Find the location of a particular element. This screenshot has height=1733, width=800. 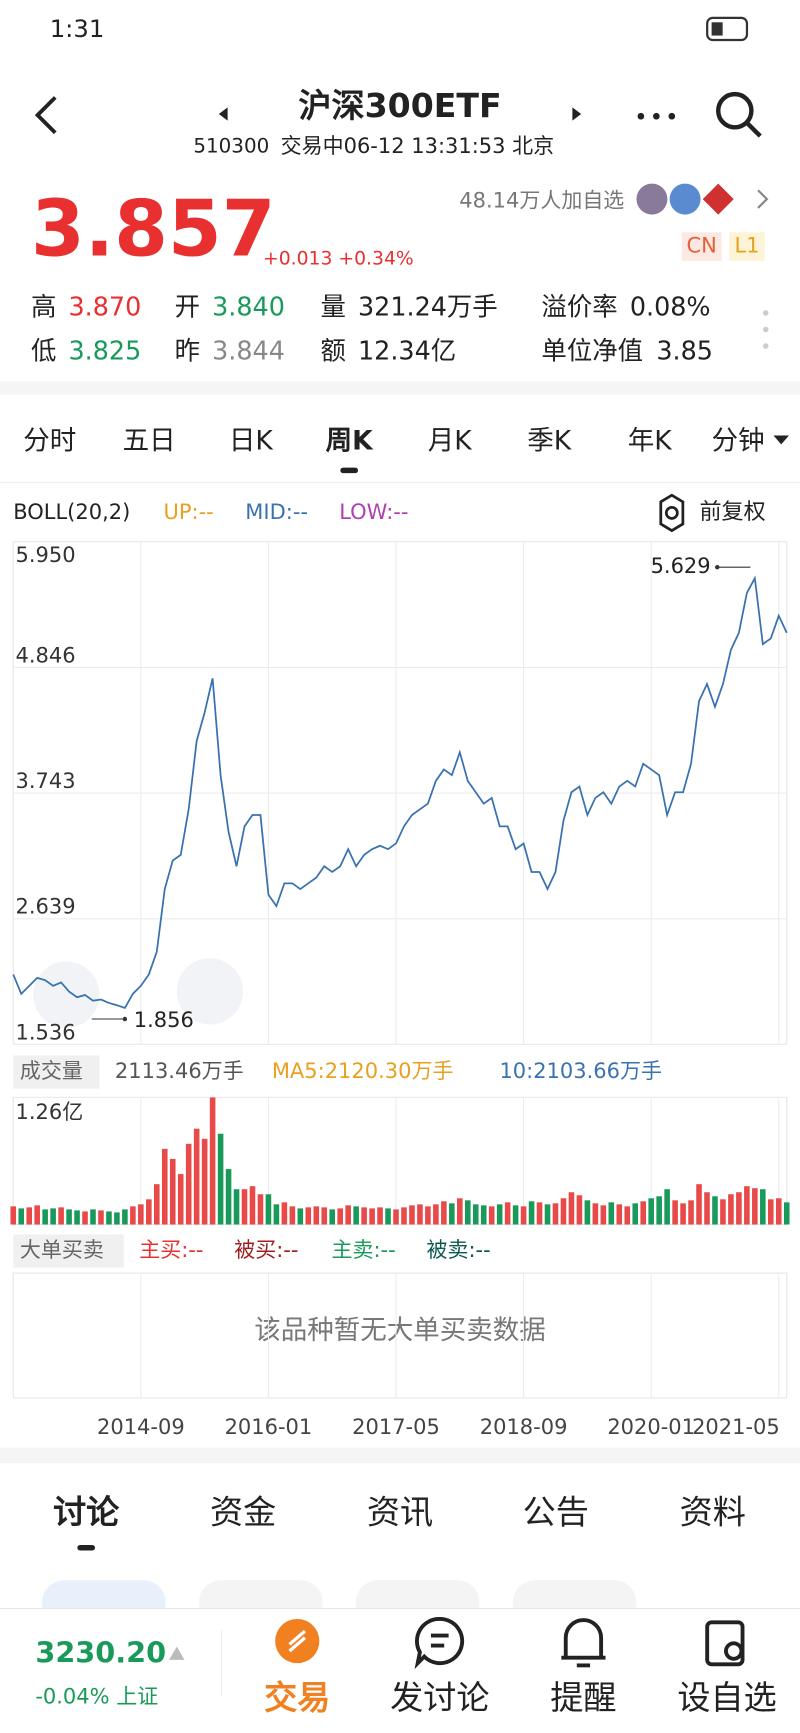

period-tab: 五日 is located at coordinates (149, 441).